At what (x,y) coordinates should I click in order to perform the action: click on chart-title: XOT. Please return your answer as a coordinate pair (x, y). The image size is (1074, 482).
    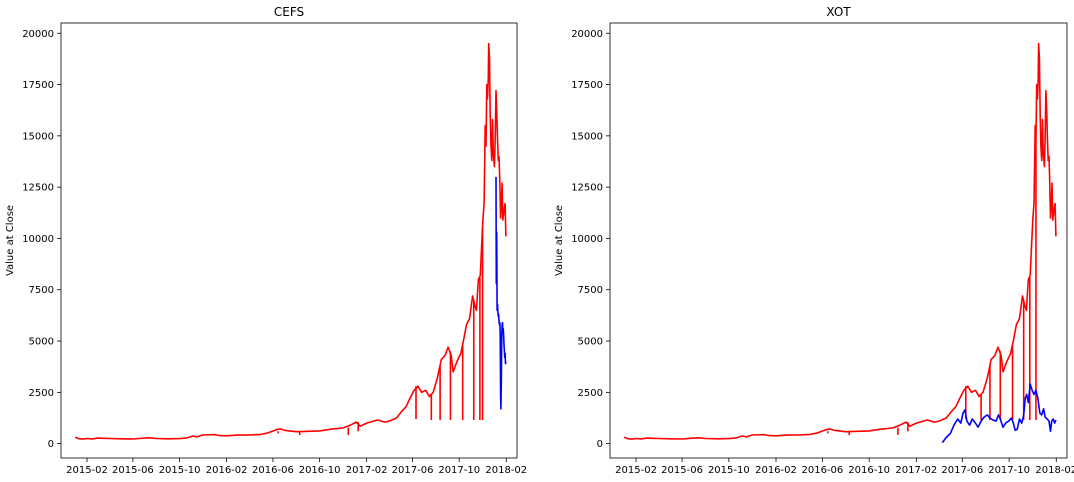
    Looking at the image, I should click on (838, 12).